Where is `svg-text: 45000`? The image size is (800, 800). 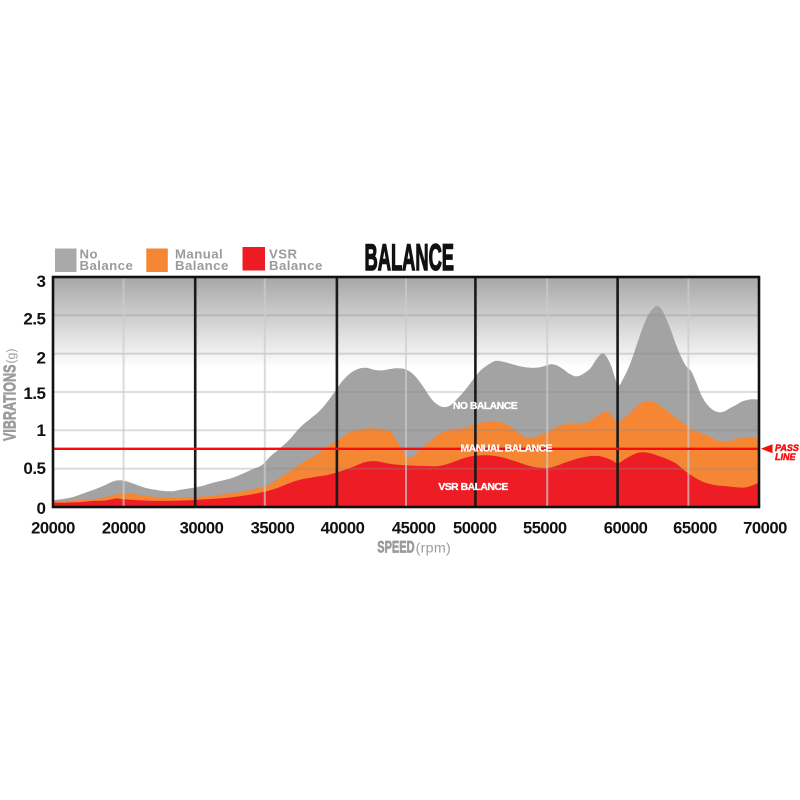
svg-text: 45000 is located at coordinates (414, 527).